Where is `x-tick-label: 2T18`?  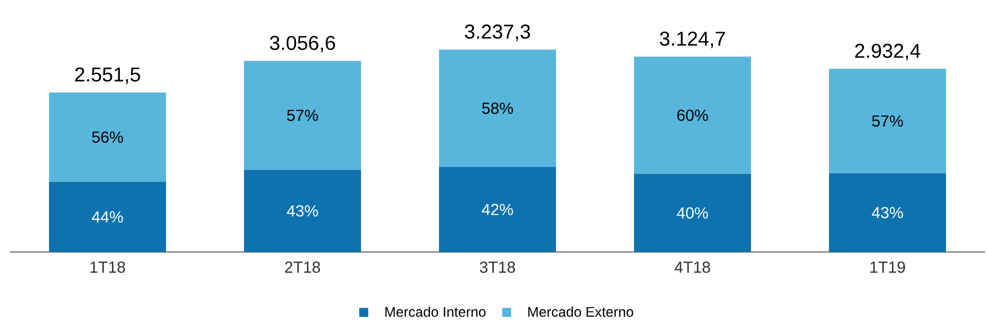
x-tick-label: 2T18 is located at coordinates (302, 267).